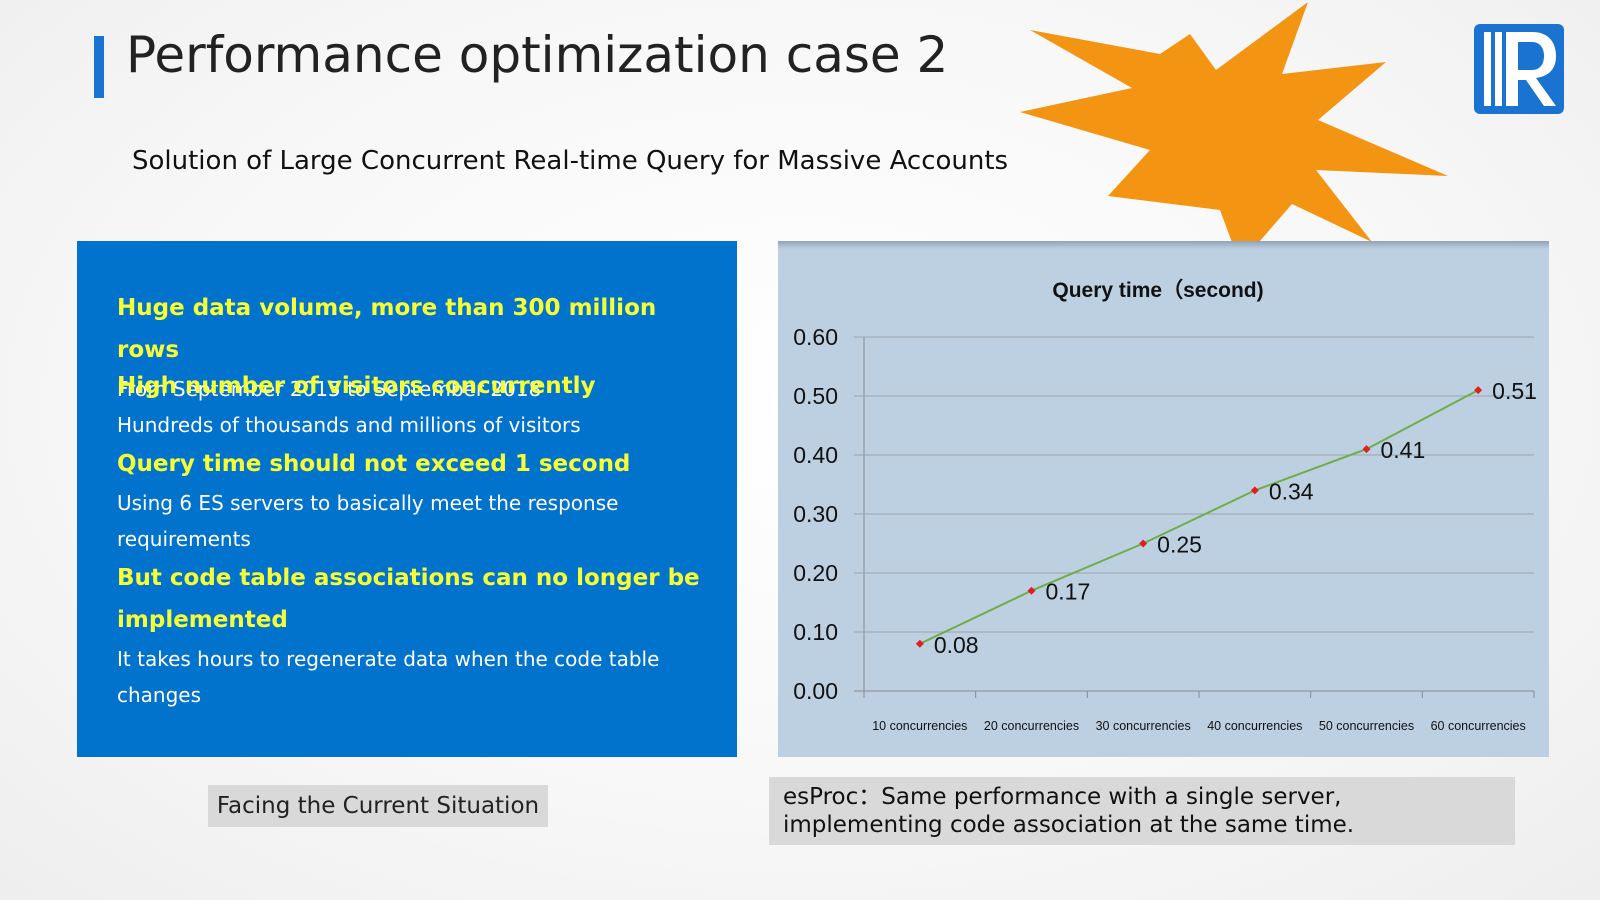  Describe the element at coordinates (815, 514) in the screenshot. I see `y-tick-label: 0.30` at that location.